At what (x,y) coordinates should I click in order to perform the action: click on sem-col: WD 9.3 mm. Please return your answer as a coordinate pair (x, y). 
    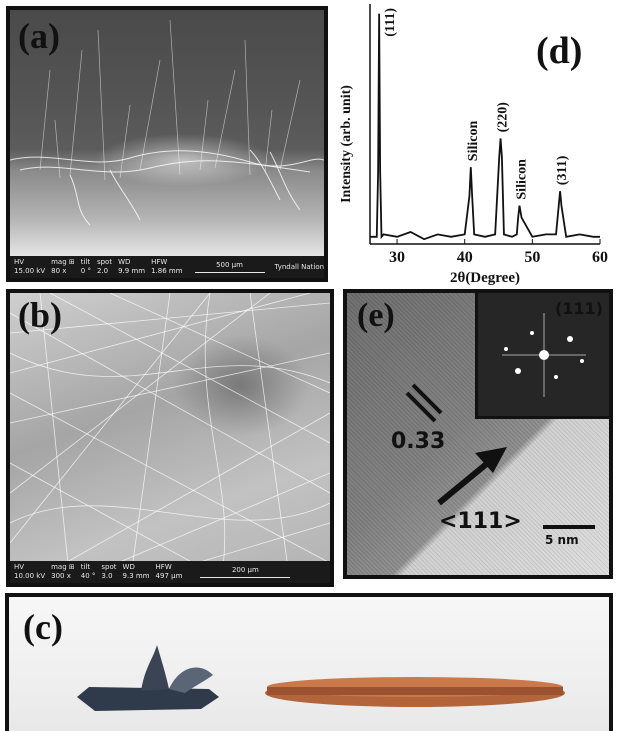
    Looking at the image, I should click on (136, 571).